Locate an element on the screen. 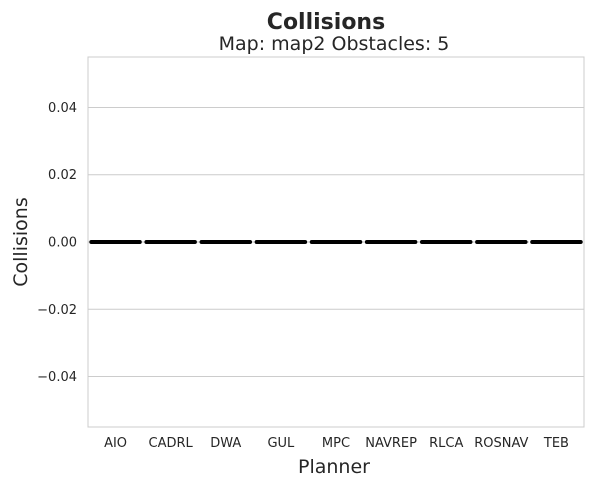 This screenshot has width=593, height=486. y-tick-label: 0.02 is located at coordinates (62, 175).